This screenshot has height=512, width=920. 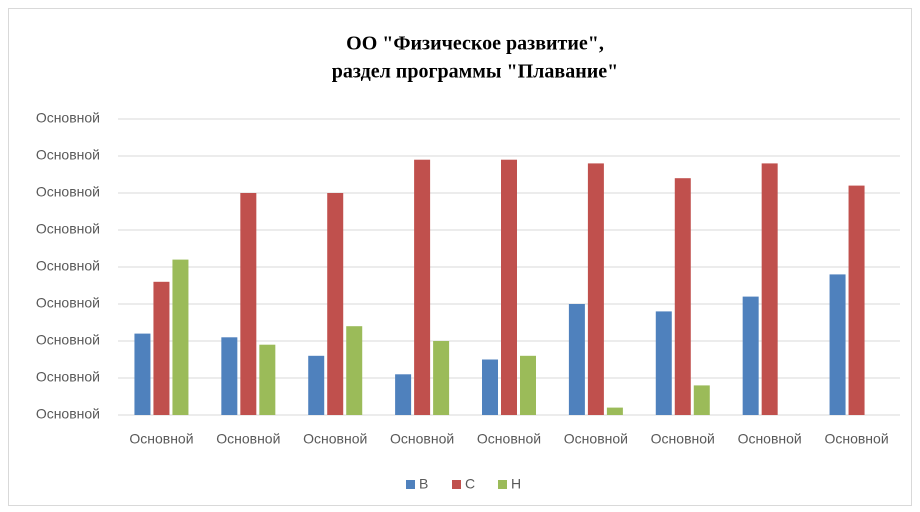 I want to click on legend-label: Н, so click(x=516, y=484).